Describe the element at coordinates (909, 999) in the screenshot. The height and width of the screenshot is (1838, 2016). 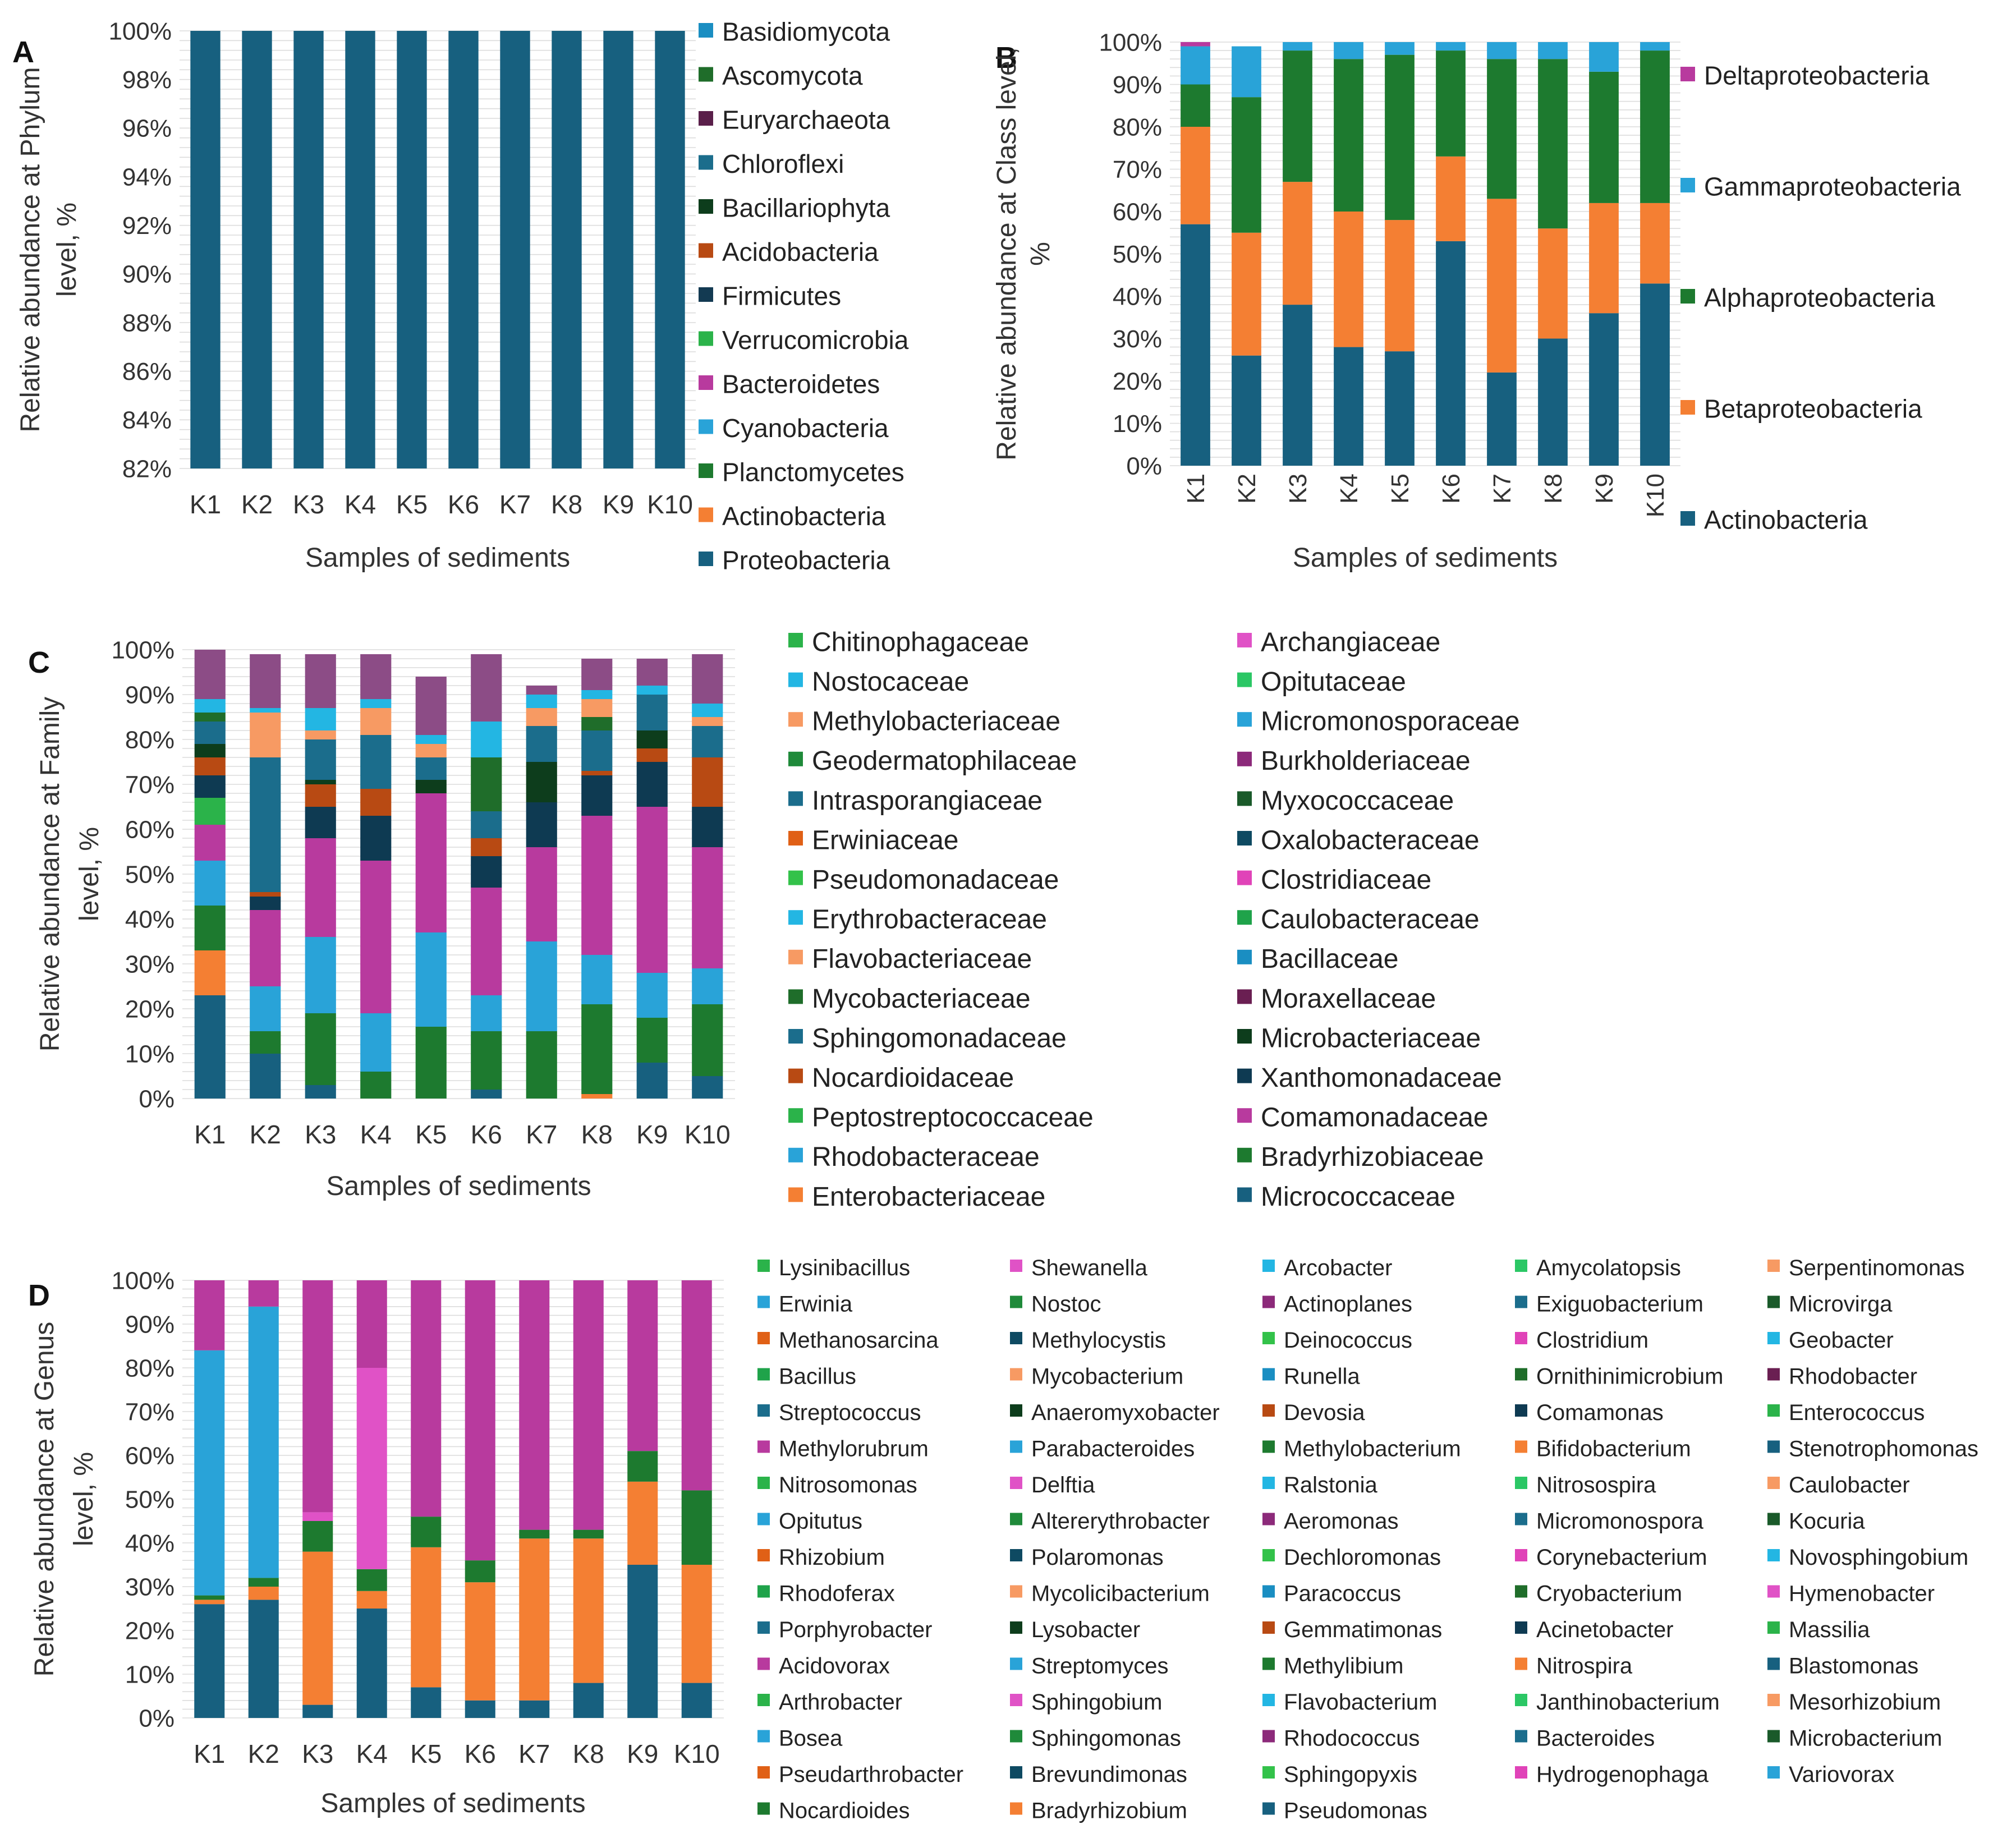
I see `legend-item-mycobacteriaceae: Mycobacteriaceae` at that location.